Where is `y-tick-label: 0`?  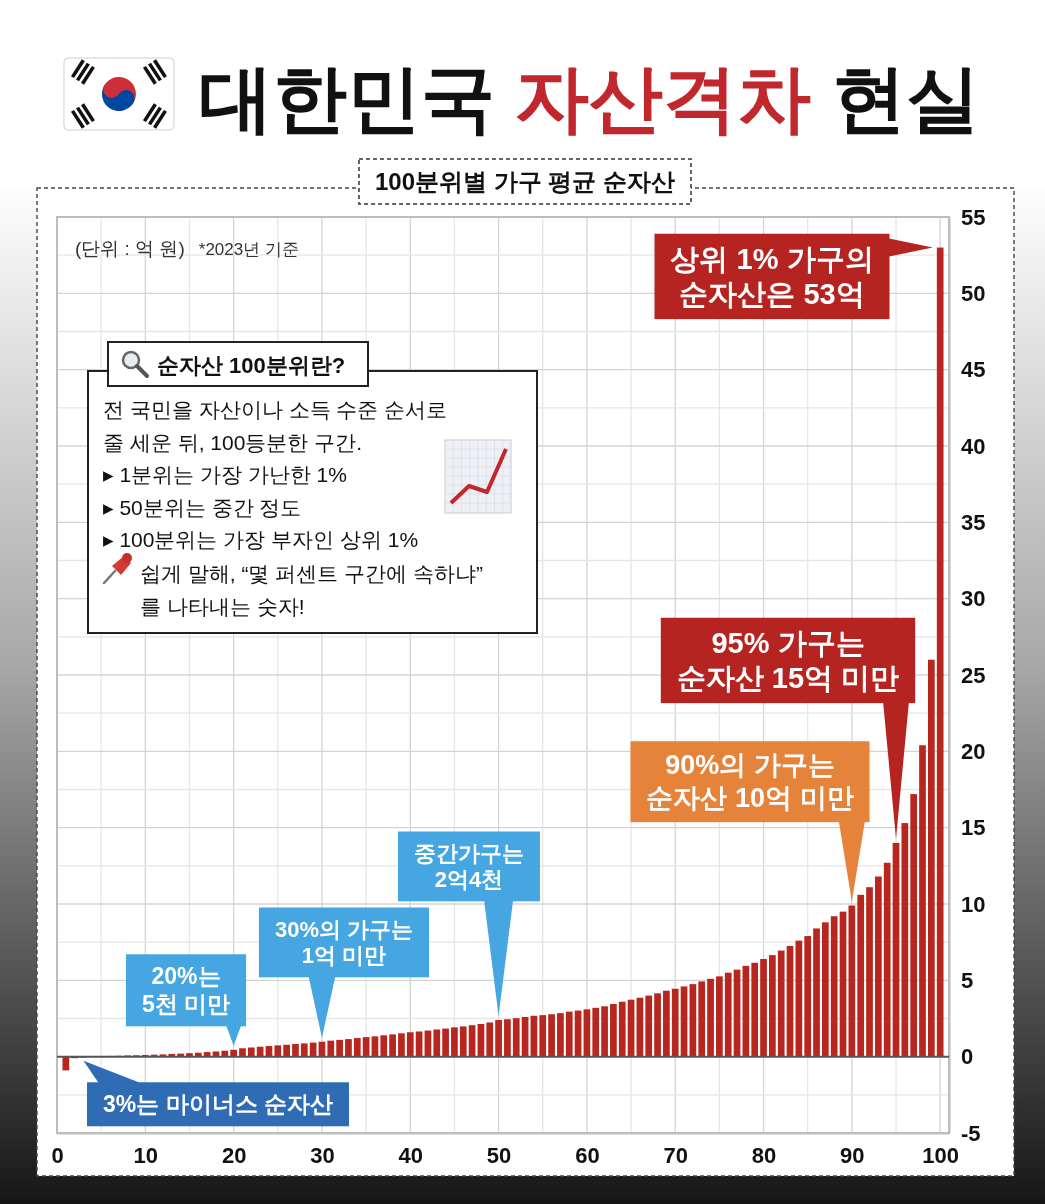
y-tick-label: 0 is located at coordinates (967, 1057).